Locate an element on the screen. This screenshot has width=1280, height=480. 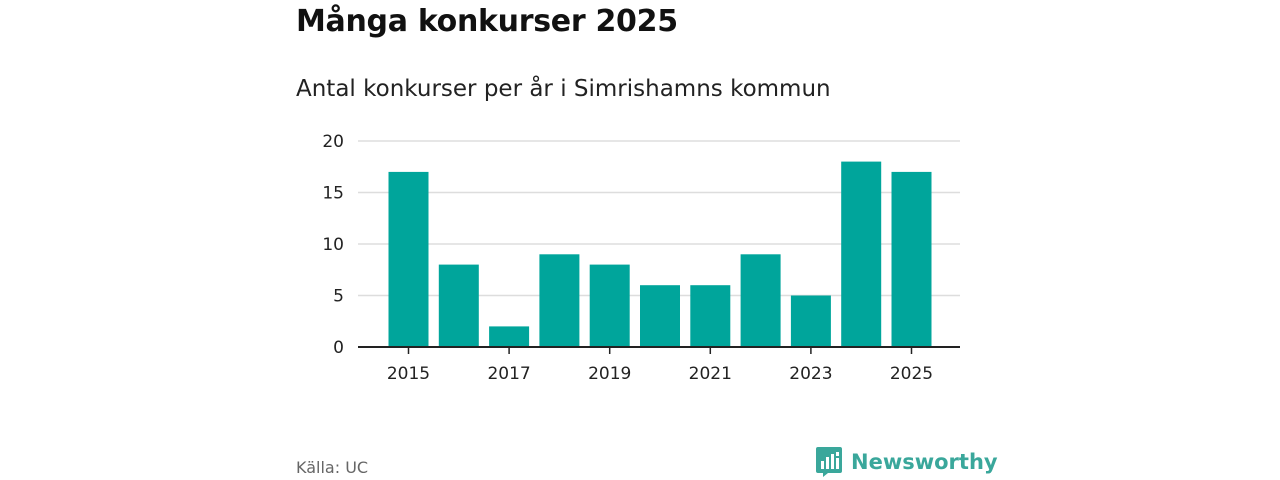
source-note: Källa: UC is located at coordinates (332, 467).